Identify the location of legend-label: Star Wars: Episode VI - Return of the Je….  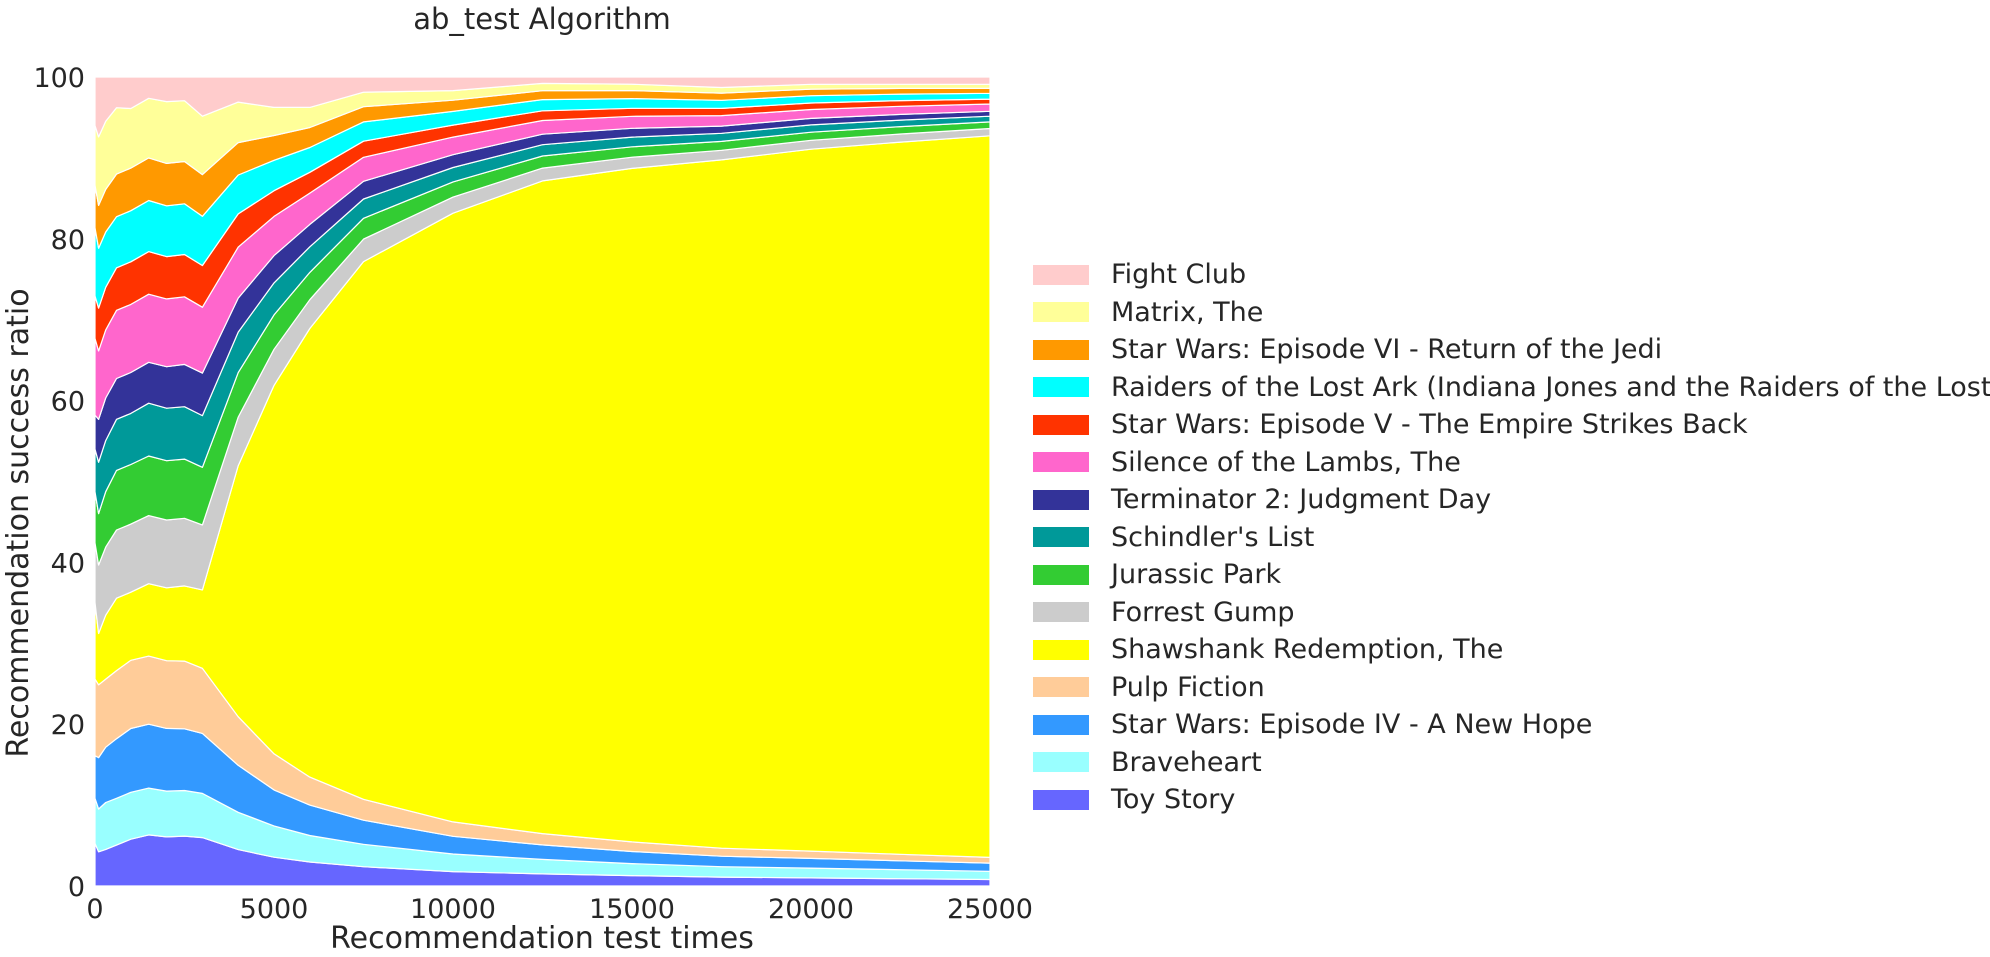
(1387, 350).